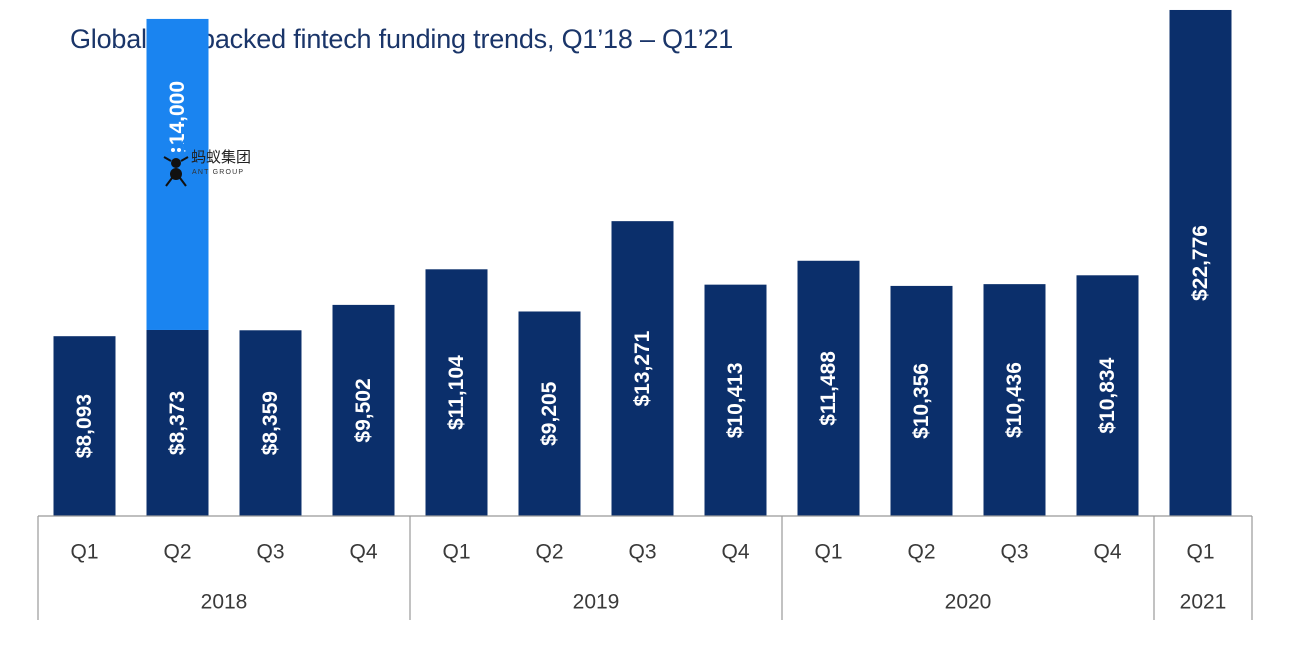 Image resolution: width=1296 pixels, height=664 pixels. Describe the element at coordinates (176, 161) in the screenshot. I see `ant-icon` at that location.